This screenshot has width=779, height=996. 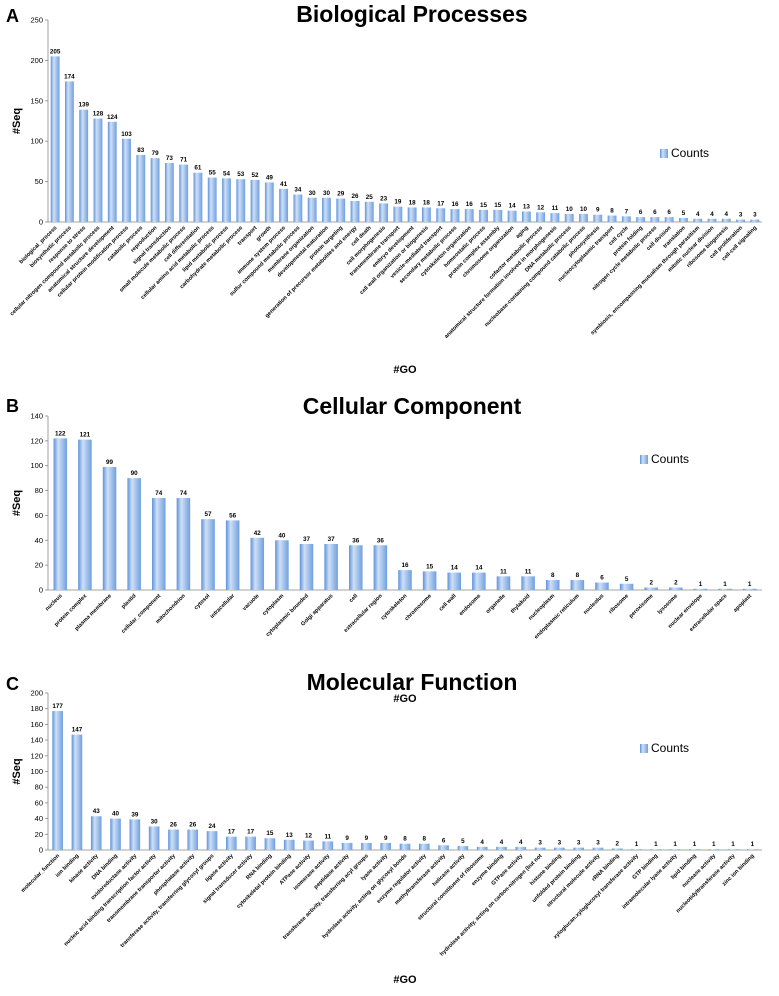 What do you see at coordinates (699, 871) in the screenshot?
I see `category-label: nuclease activity` at bounding box center [699, 871].